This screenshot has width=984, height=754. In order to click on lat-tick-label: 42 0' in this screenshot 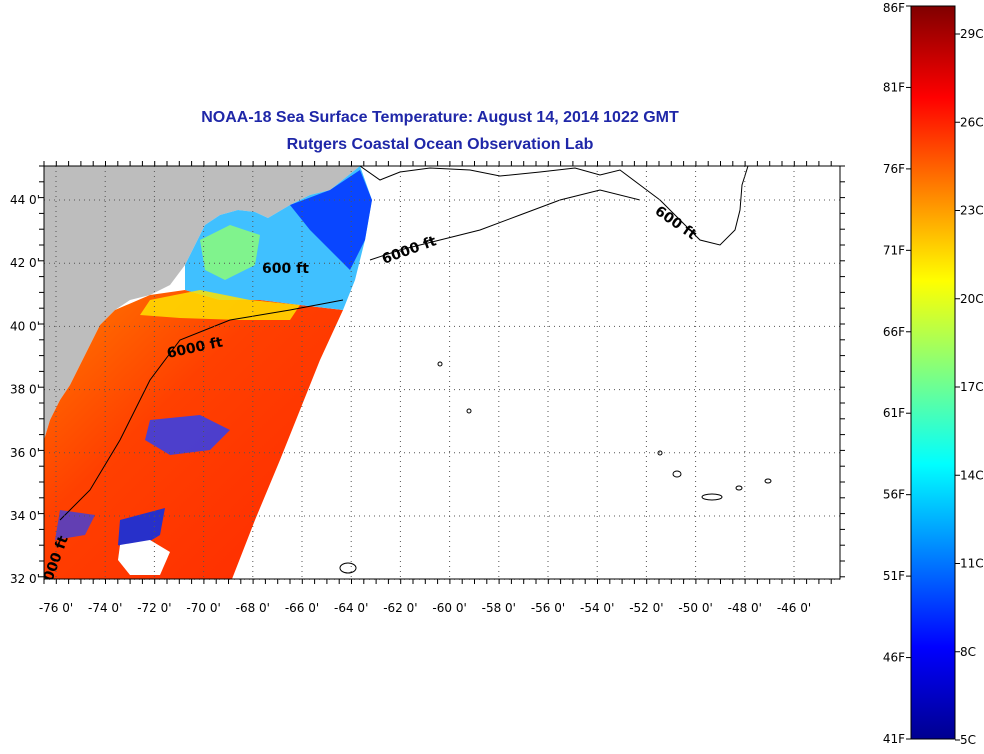, I will do `click(25, 263)`.